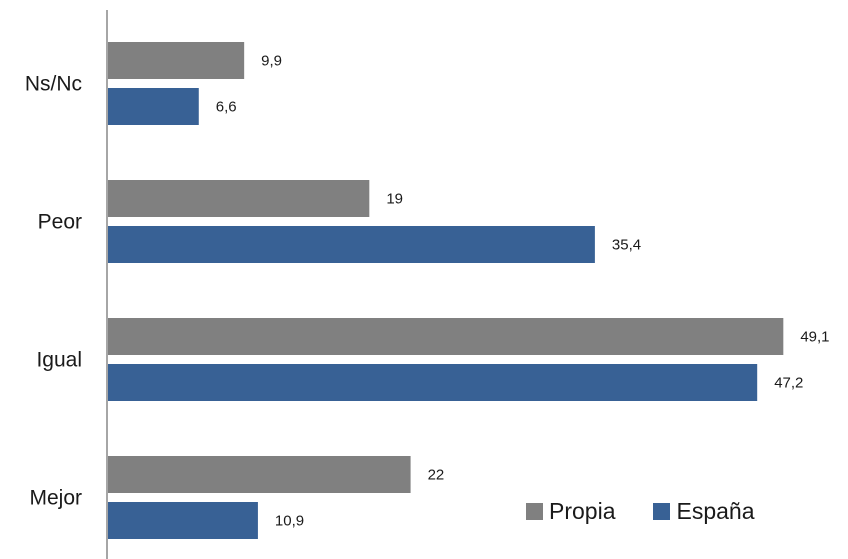 The height and width of the screenshot is (559, 848). I want to click on bar-espana-nsnc, so click(153, 106).